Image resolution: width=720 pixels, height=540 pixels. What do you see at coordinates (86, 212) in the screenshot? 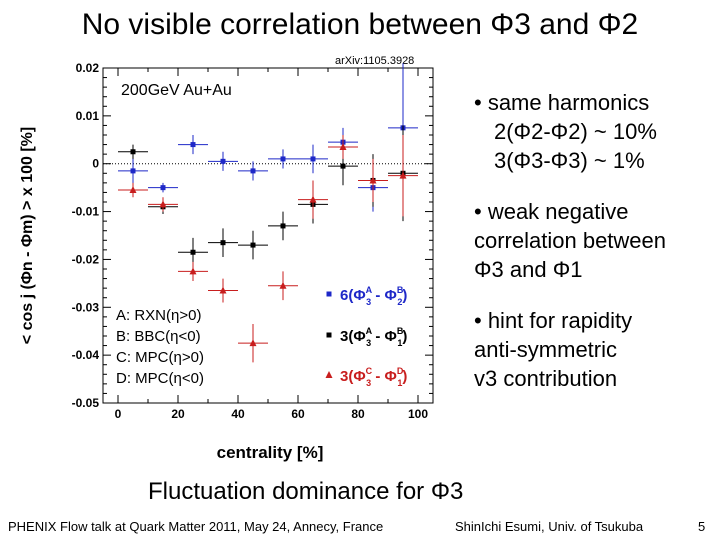
I see `y-tick-label: -0.01` at bounding box center [86, 212].